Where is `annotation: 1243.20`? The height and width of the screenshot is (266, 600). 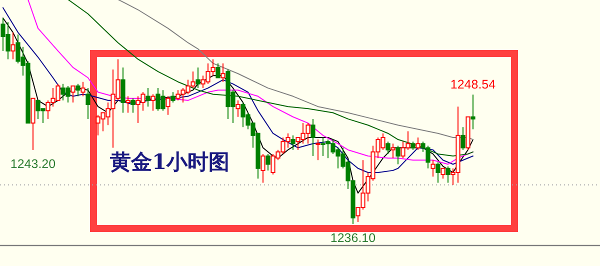
annotation: 1243.20 is located at coordinates (33, 164).